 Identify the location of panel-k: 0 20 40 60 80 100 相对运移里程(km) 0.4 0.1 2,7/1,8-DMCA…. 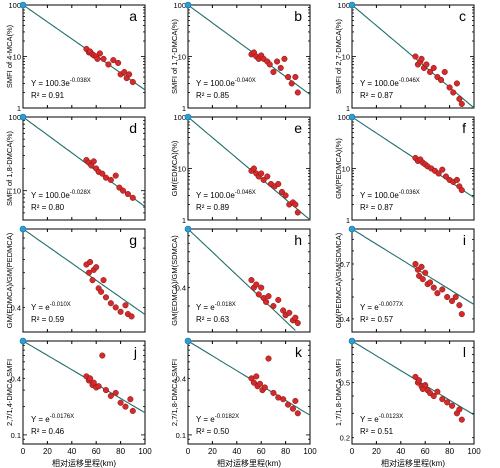
(243, 402).